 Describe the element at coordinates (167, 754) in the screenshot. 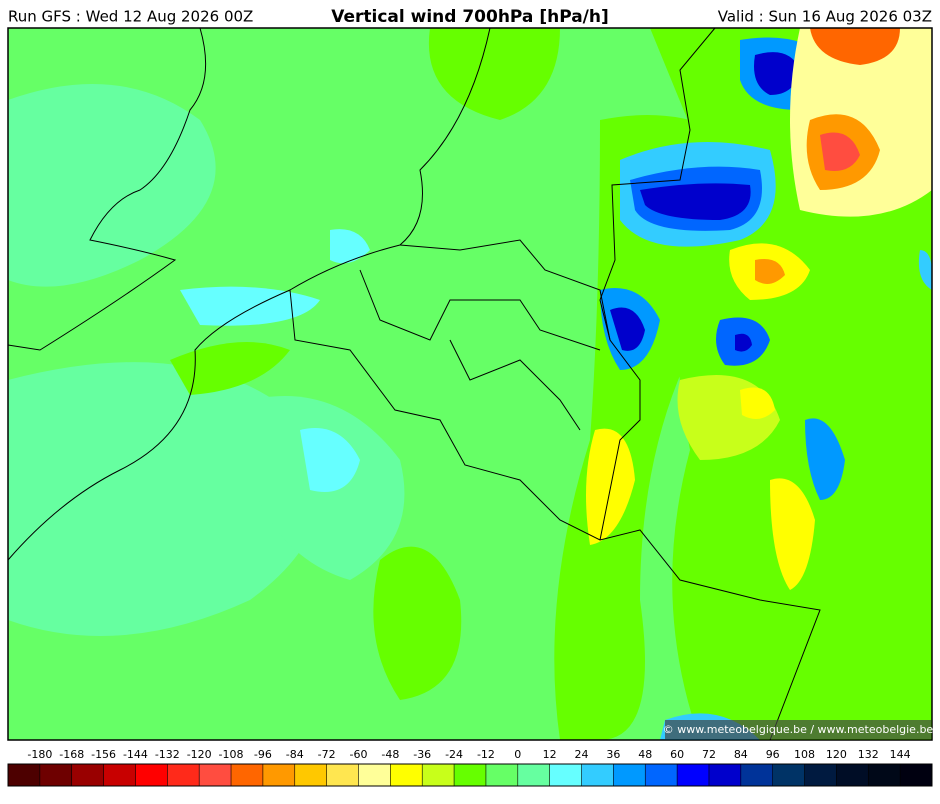

I see `colorbar-tick-label: -132` at that location.